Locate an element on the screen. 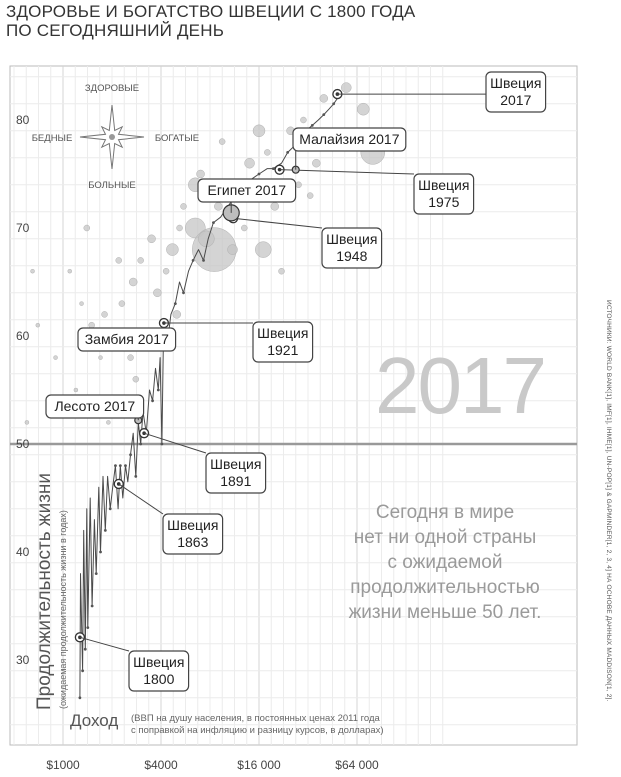 The height and width of the screenshot is (777, 621). compass-center is located at coordinates (112, 137).